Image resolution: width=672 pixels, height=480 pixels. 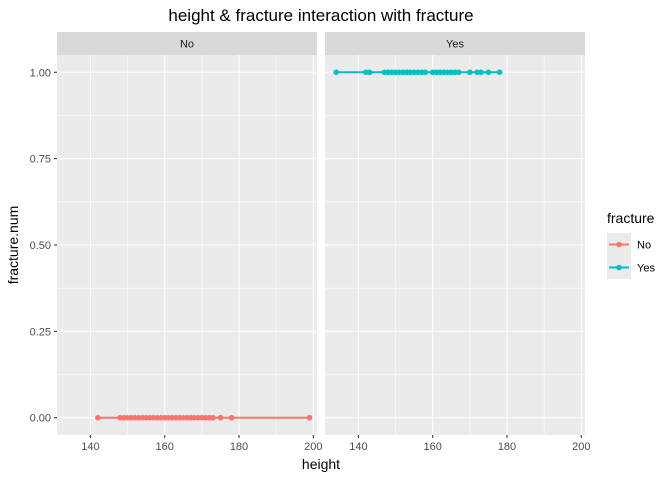 What do you see at coordinates (40, 160) in the screenshot?
I see `y-tick-label: 0.75` at bounding box center [40, 160].